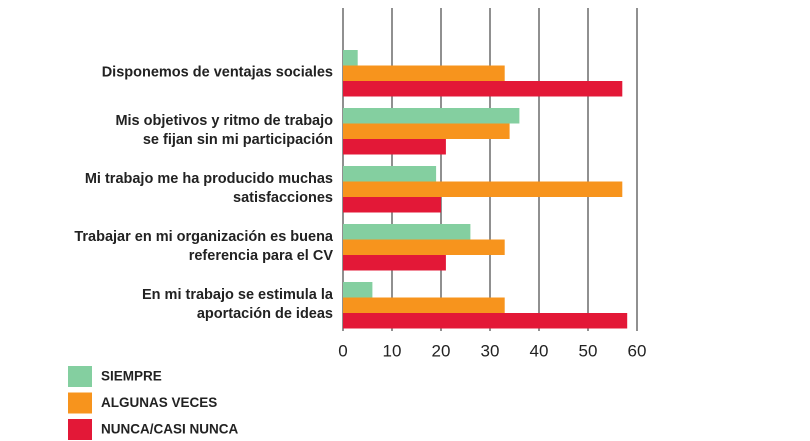 The width and height of the screenshot is (810, 441). I want to click on x-tick-label: 60, so click(637, 350).